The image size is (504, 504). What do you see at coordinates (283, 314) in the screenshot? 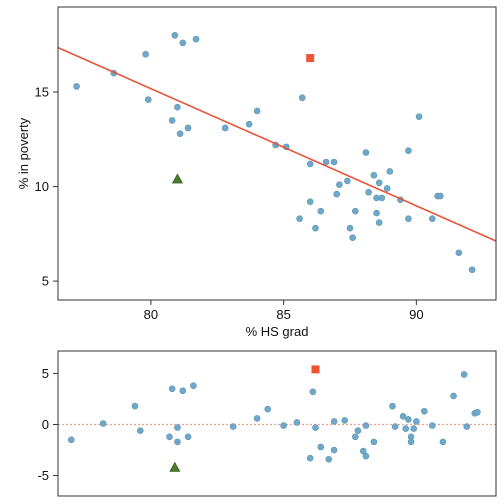
I see `x-tick-label: 85` at bounding box center [283, 314].